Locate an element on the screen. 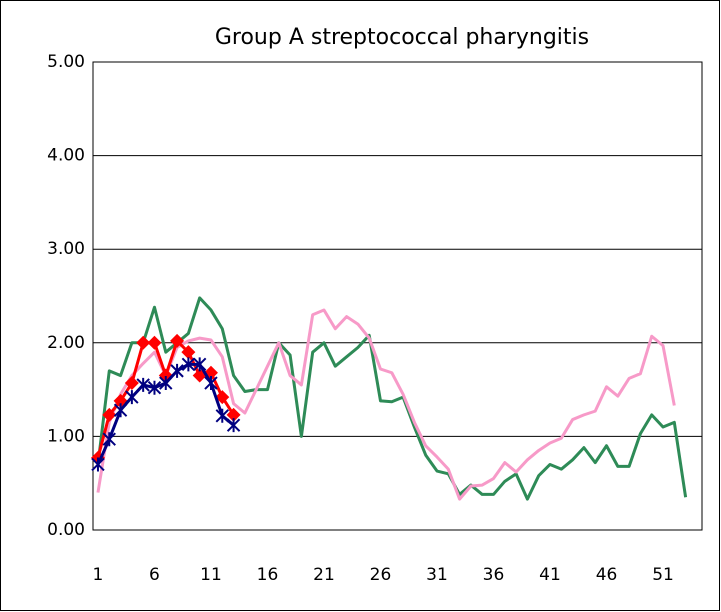  x-tick-label: 51 is located at coordinates (663, 575).